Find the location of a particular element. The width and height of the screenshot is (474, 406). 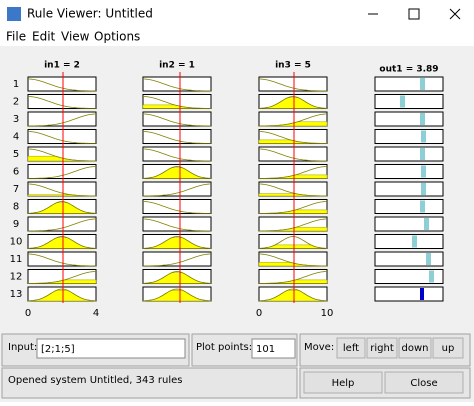

help-button-label: Help is located at coordinates (343, 383).